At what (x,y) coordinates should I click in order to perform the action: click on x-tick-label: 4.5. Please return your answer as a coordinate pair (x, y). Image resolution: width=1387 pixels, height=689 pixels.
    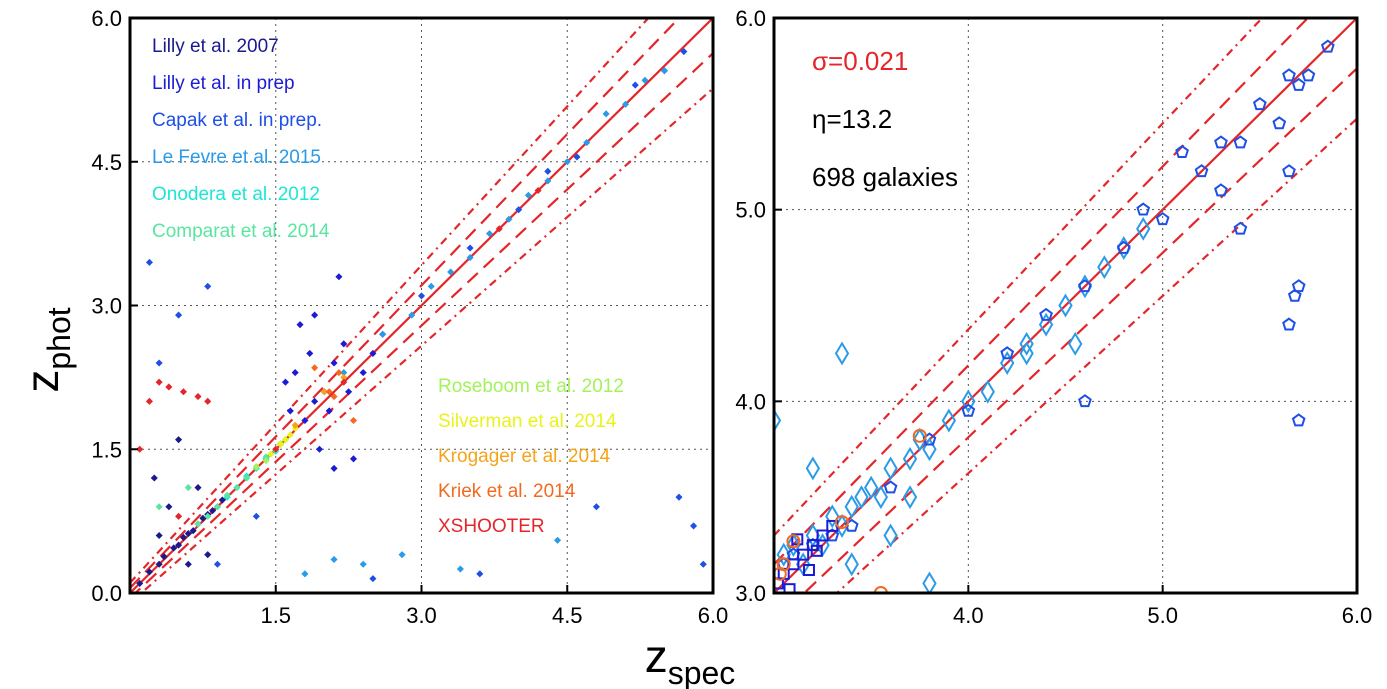
    Looking at the image, I should click on (567, 615).